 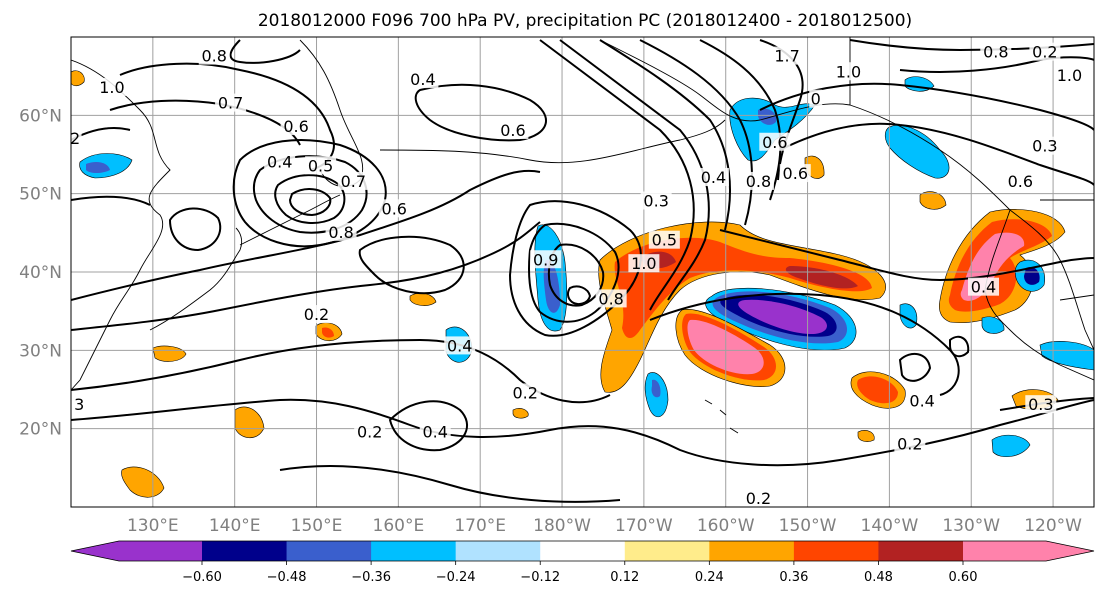 I want to click on colorbar-tick-label: −0.48, so click(x=287, y=577).